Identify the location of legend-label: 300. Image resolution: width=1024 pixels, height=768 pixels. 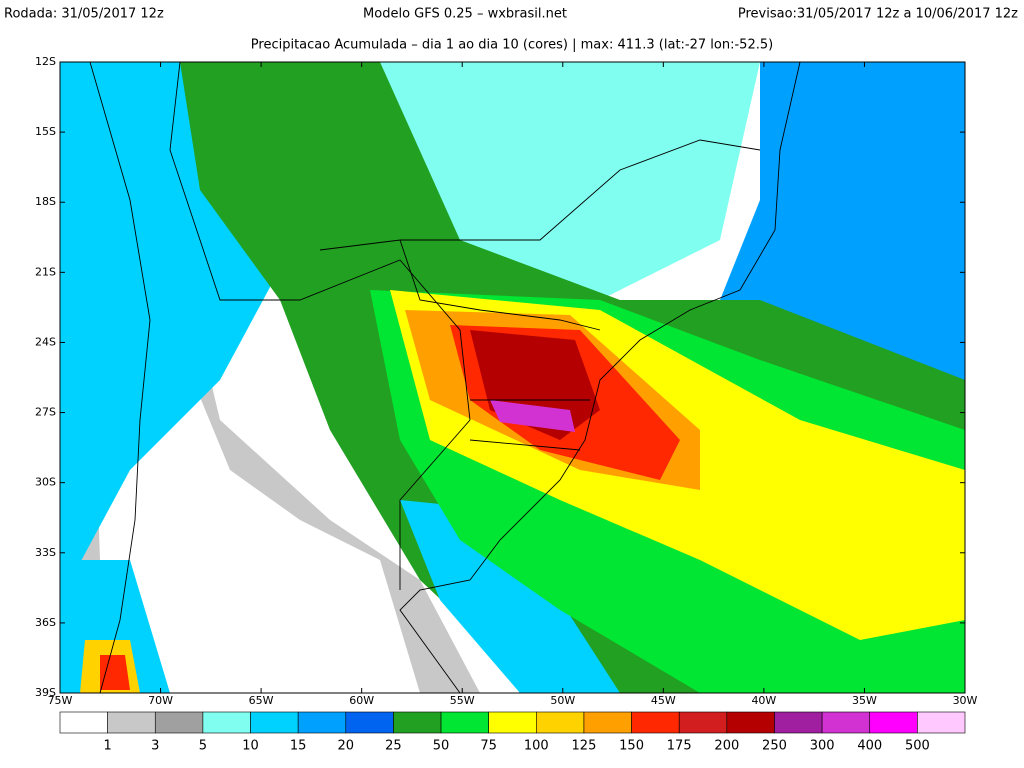
(822, 746).